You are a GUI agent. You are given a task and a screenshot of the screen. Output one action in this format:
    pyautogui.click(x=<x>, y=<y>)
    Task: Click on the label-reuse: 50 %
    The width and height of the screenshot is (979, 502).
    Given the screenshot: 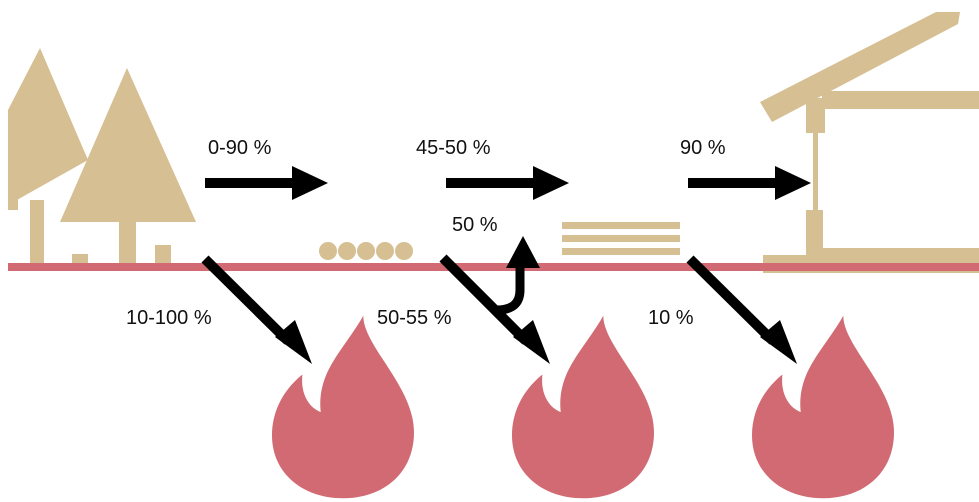 What is the action you would take?
    pyautogui.click(x=475, y=225)
    